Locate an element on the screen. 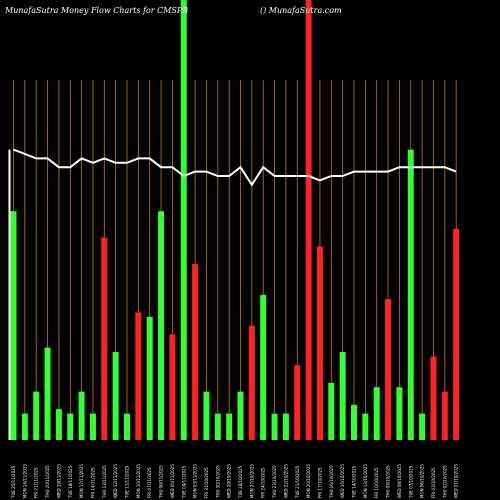 The height and width of the screenshot is (500, 500). chart-source: () MunafaSutra.com is located at coordinates (301, 10).